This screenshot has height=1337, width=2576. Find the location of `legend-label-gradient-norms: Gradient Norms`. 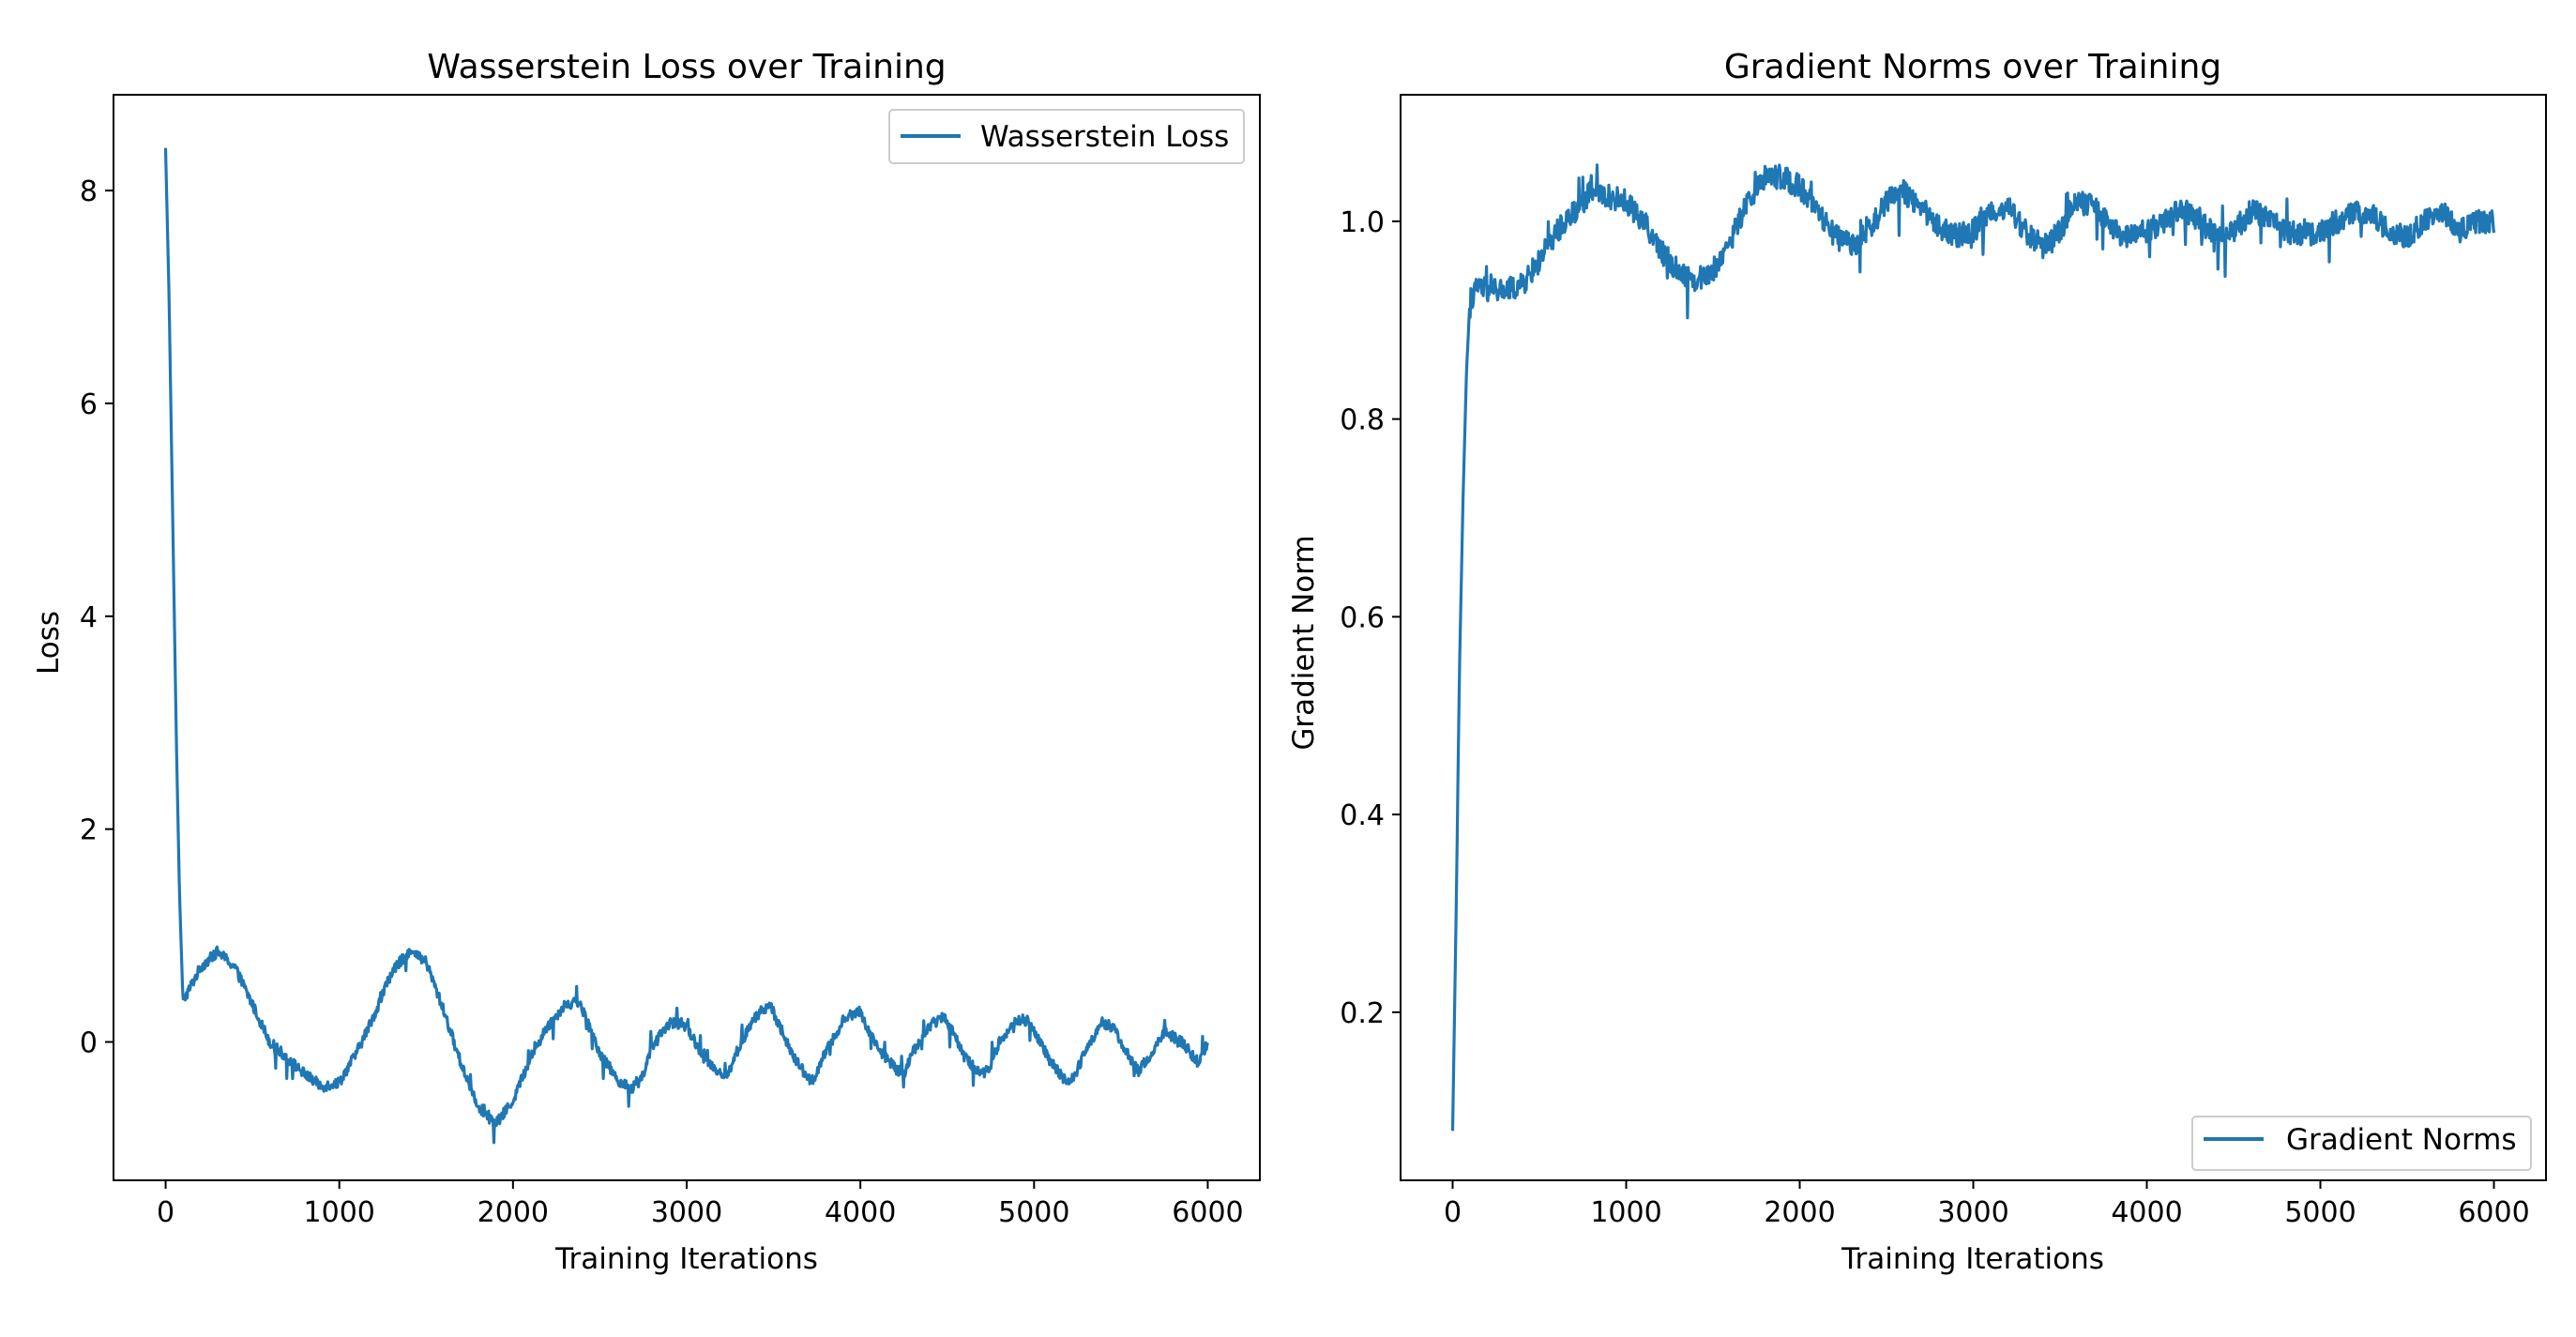

legend-label-gradient-norms: Gradient Norms is located at coordinates (2401, 1140).